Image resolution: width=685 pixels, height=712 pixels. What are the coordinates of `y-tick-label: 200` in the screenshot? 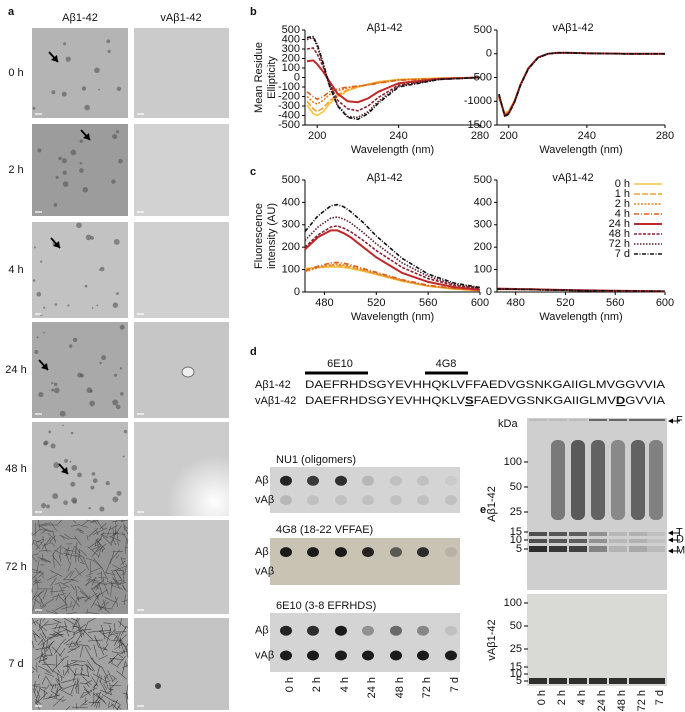 It's located at (291, 247).